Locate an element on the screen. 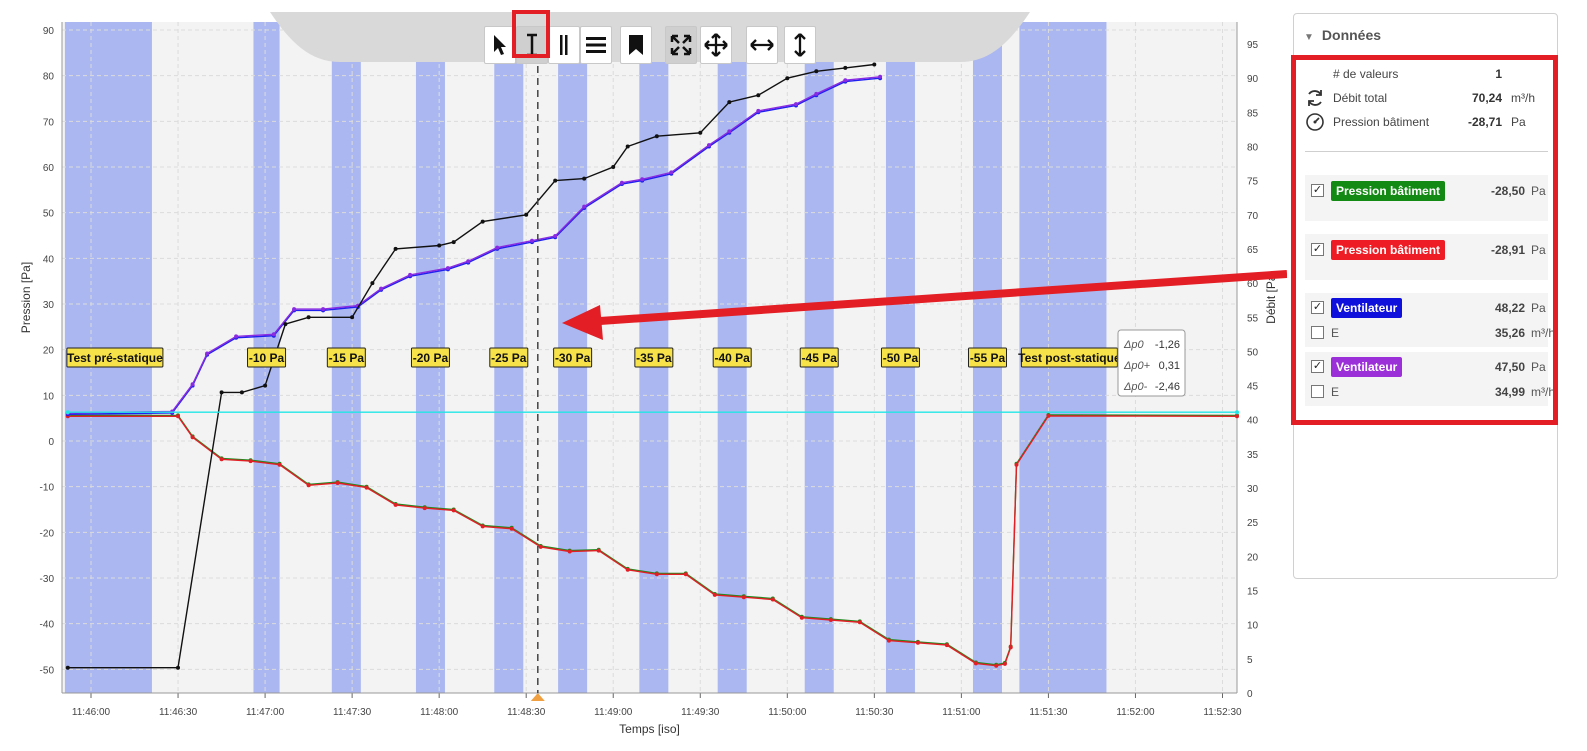 The height and width of the screenshot is (751, 1587). y-tick-label-right: 55 is located at coordinates (1253, 318).